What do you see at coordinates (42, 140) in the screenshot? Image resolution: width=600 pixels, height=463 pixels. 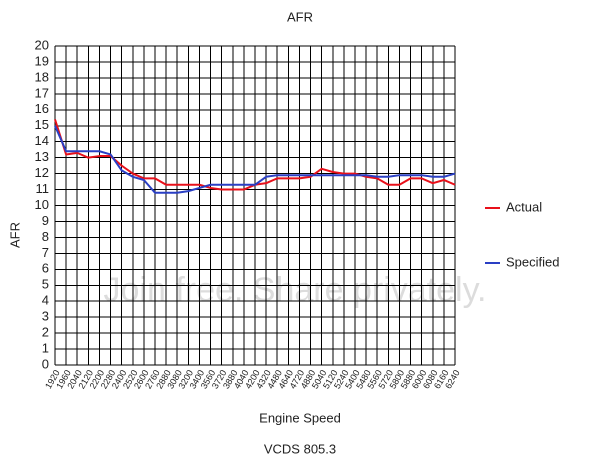 I see `y-tick-label: 14` at bounding box center [42, 140].